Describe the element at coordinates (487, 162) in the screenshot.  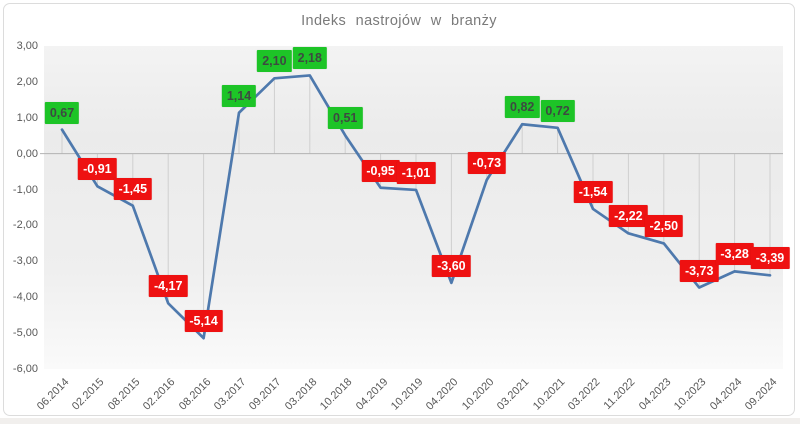
I see `data-label: -0,73` at that location.